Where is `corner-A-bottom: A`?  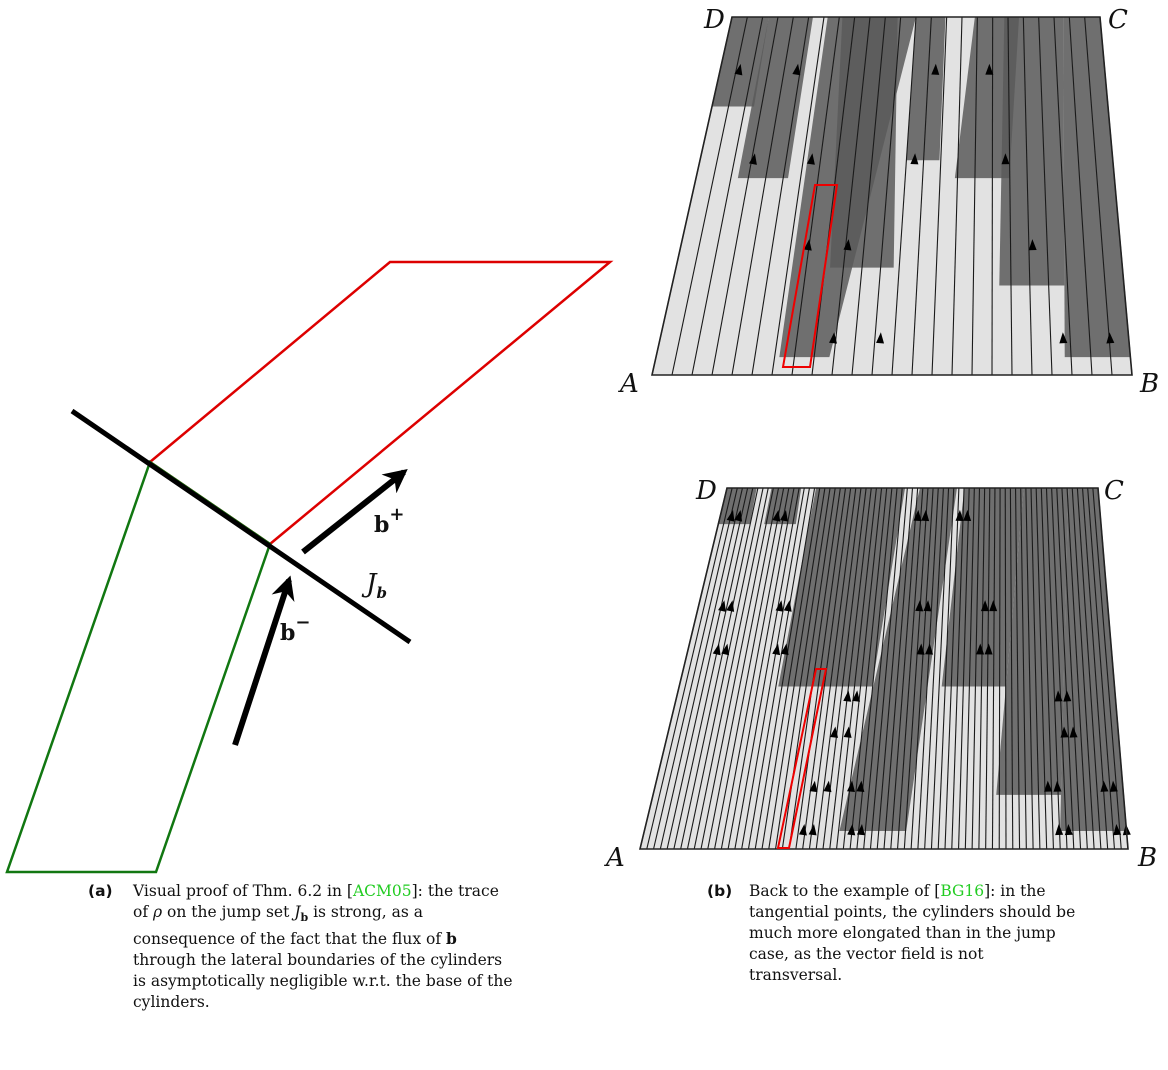
corner-A-bottom: A is located at coordinates (614, 858).